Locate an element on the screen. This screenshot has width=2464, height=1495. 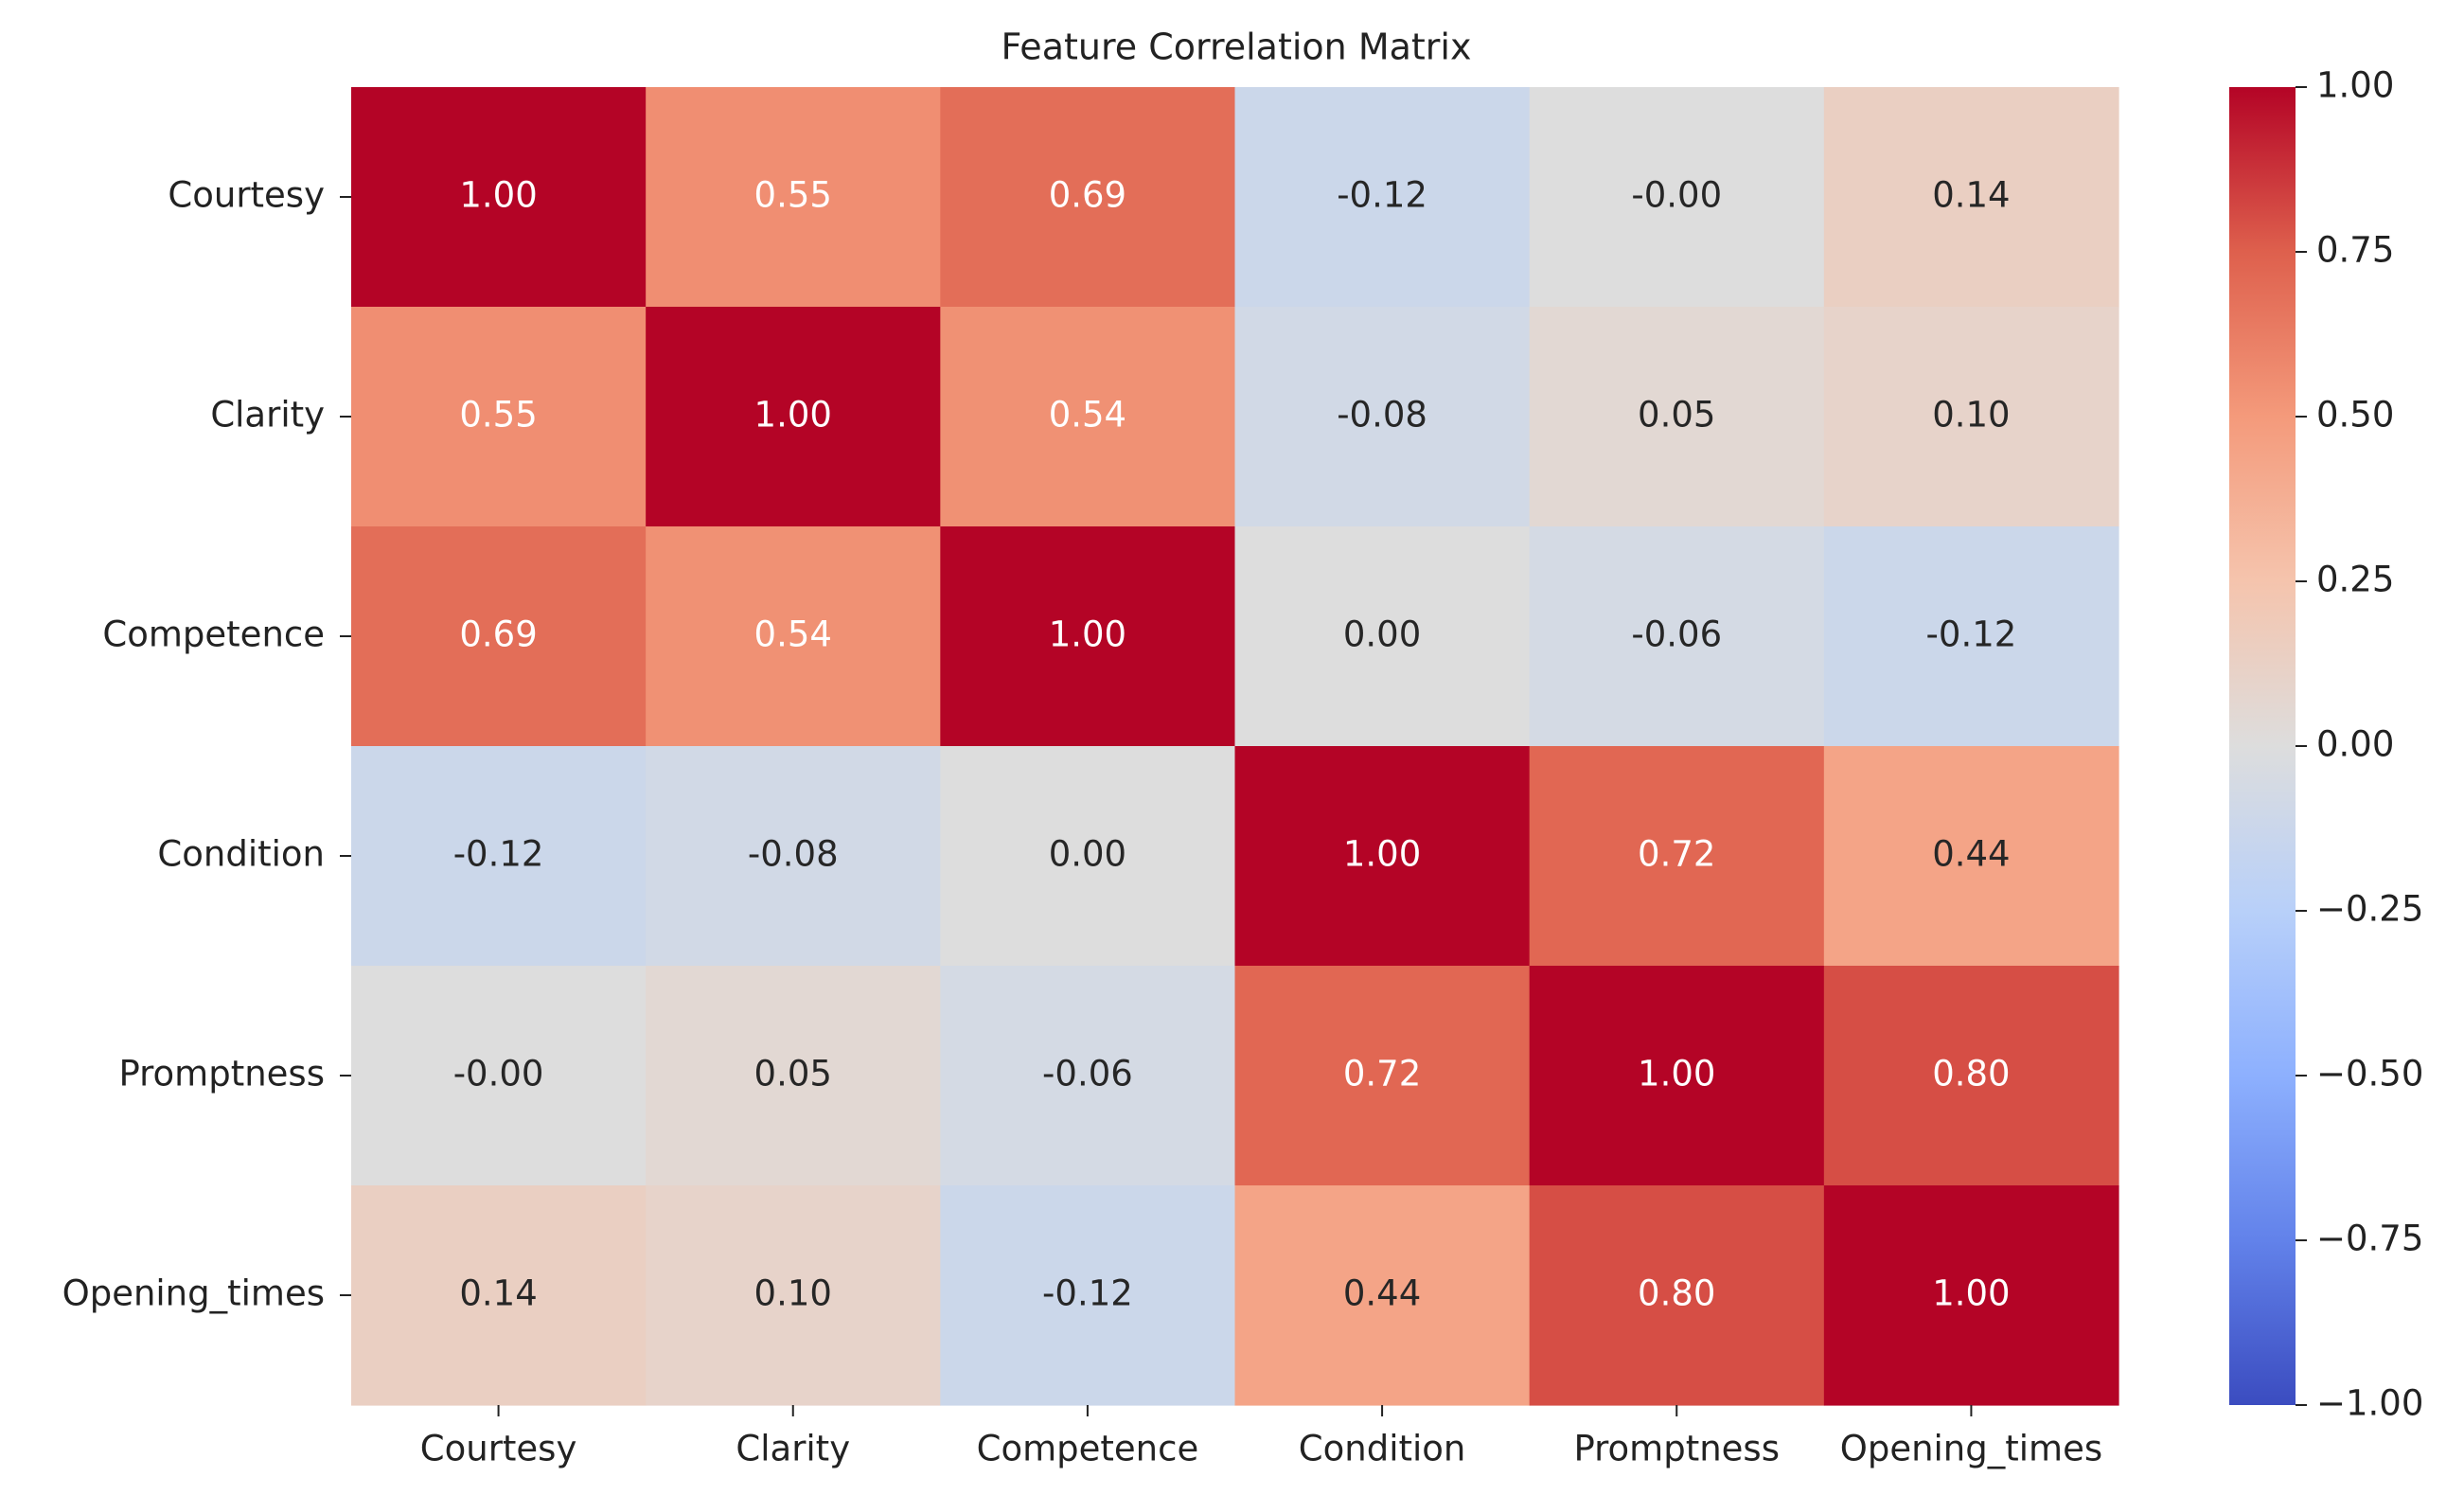
x-tick-label: Competence is located at coordinates (1088, 1449).